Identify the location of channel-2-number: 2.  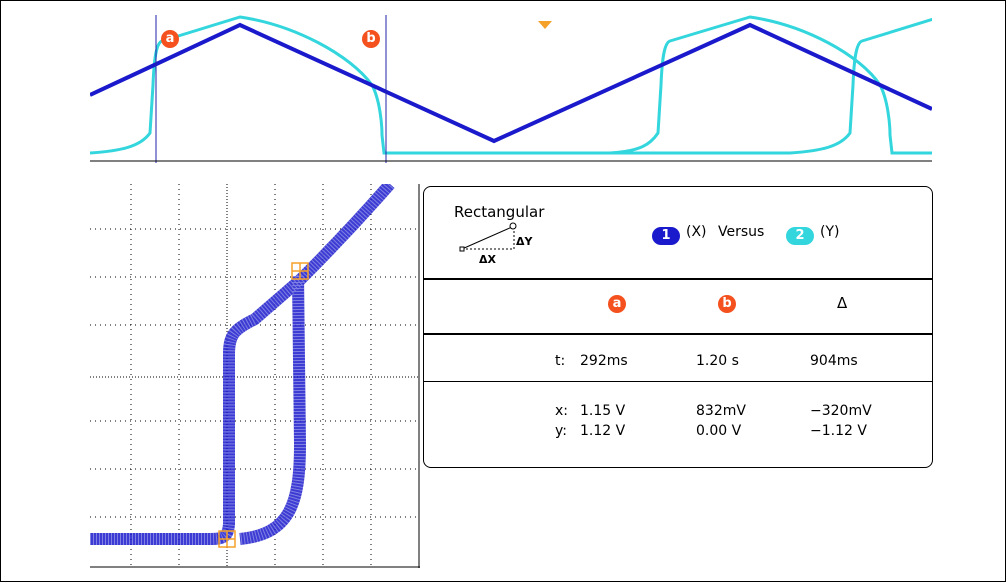
(800, 236).